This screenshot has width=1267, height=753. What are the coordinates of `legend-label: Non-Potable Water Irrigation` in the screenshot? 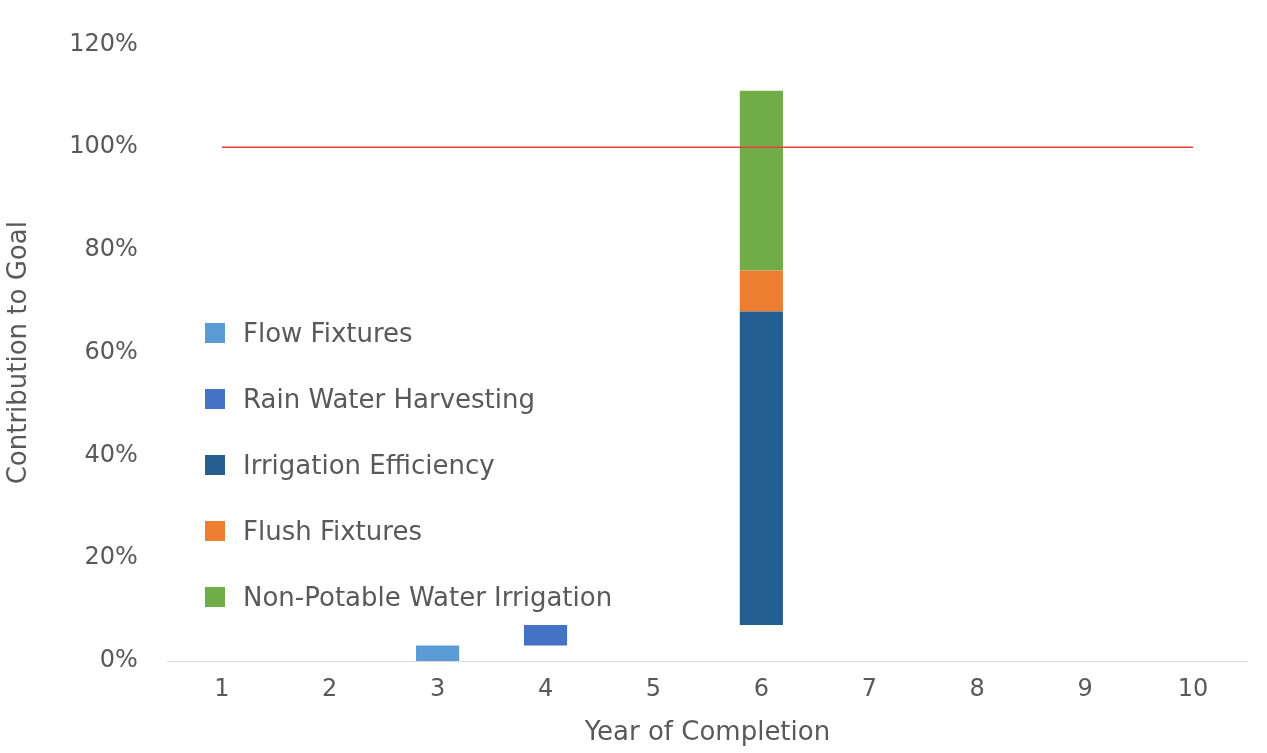 It's located at (428, 597).